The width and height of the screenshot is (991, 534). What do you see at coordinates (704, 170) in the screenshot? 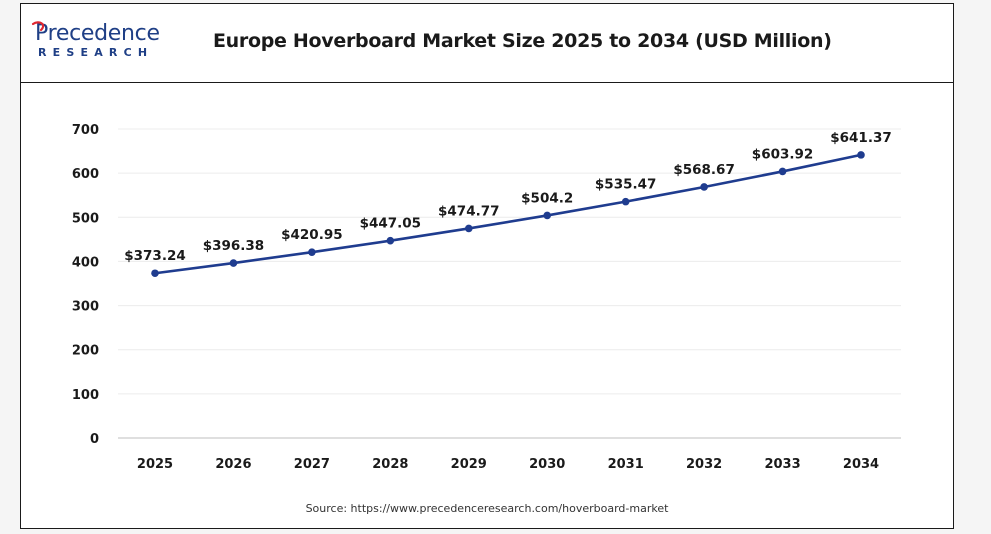
I see `data-label: $568.67` at bounding box center [704, 170].